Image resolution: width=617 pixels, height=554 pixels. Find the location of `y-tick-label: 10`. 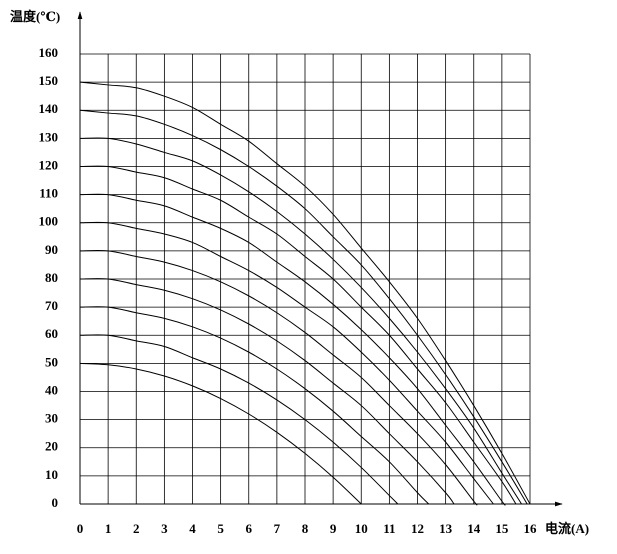

y-tick-label: 10 is located at coordinates (51, 474).